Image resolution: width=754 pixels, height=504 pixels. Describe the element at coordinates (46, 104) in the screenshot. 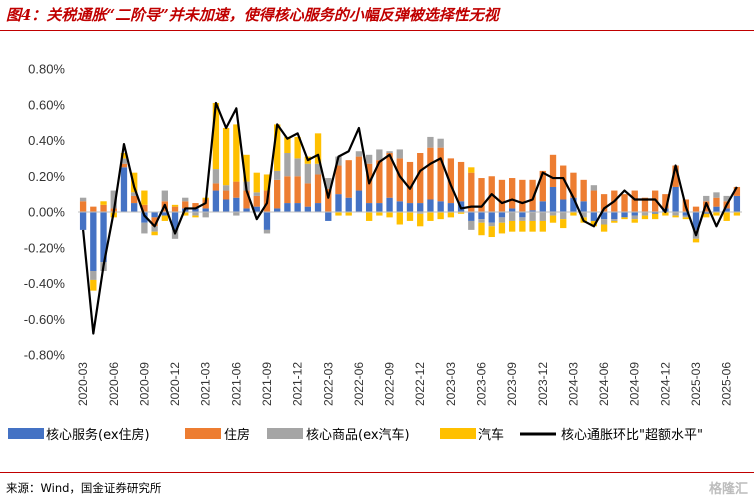

I see `y-tick-label: 0.60%` at that location.